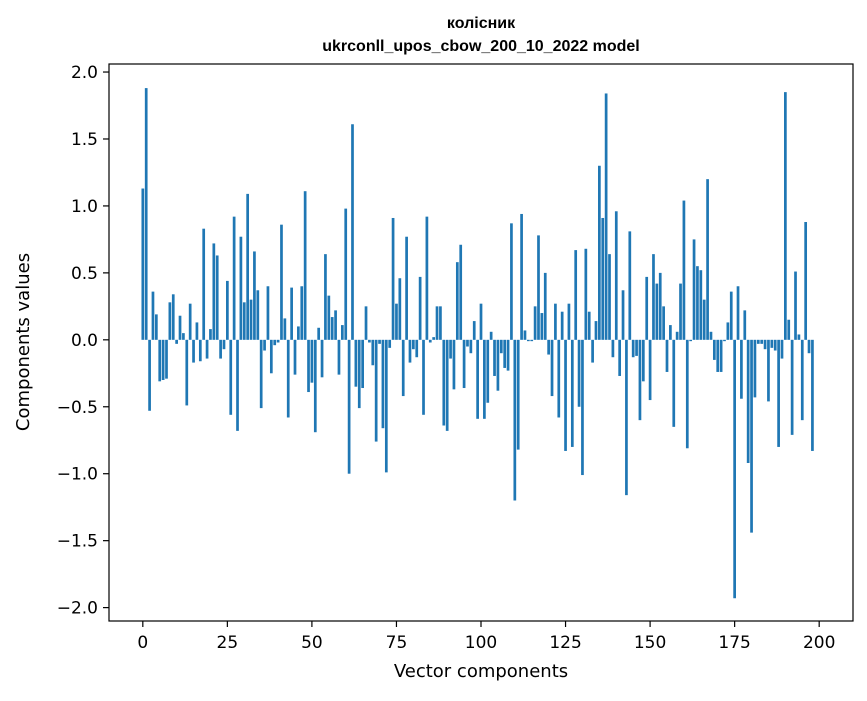 This screenshot has width=867, height=701. What do you see at coordinates (228, 643) in the screenshot?
I see `x-tick-label: 25` at bounding box center [228, 643].